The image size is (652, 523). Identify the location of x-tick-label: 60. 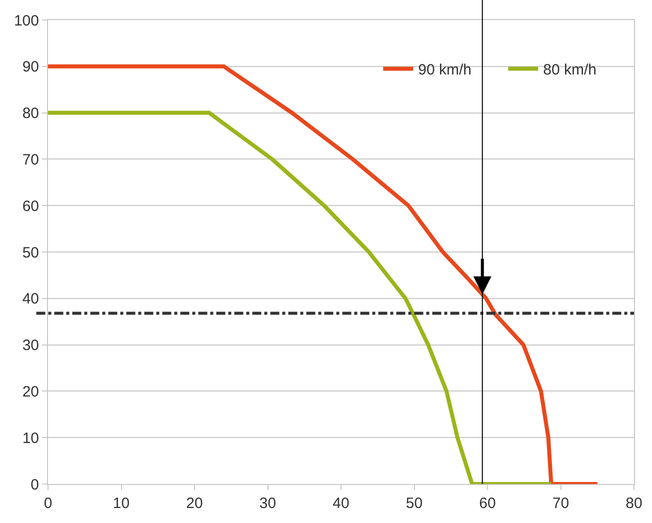
(487, 503).